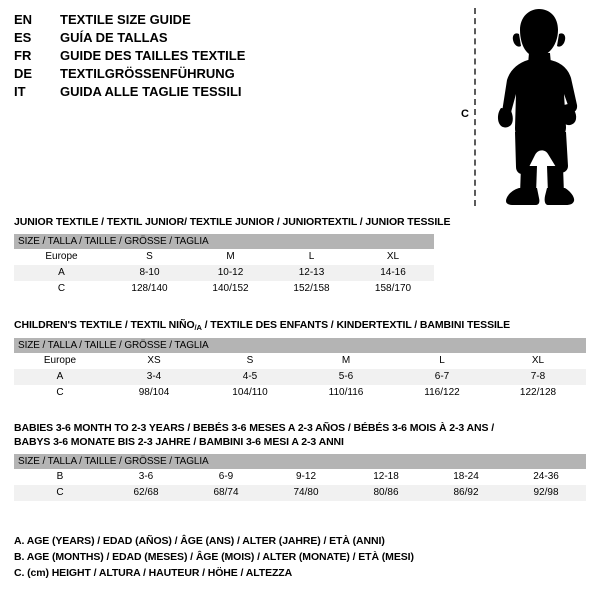  What do you see at coordinates (226, 476) in the screenshot?
I see `cell: 6-9` at bounding box center [226, 476].